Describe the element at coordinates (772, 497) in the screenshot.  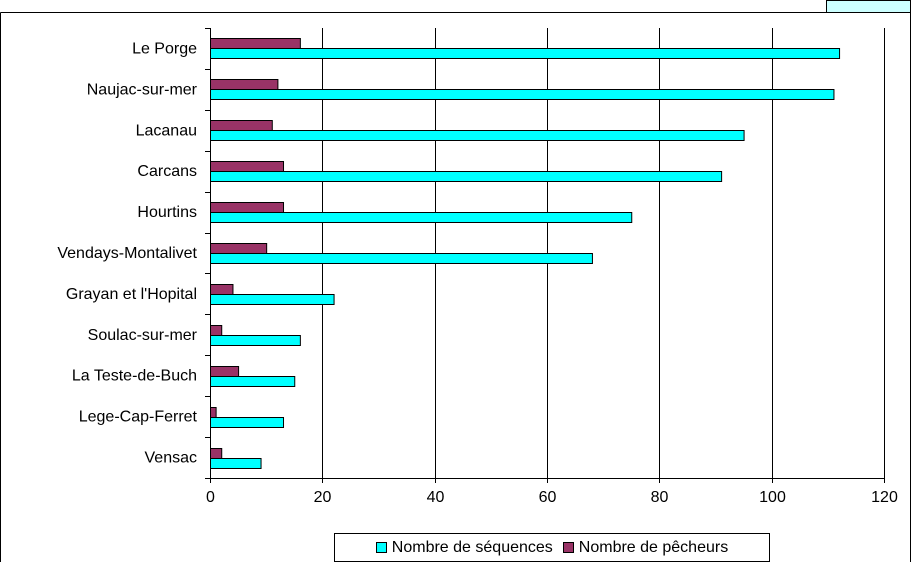
I see `x-tick-label: 100` at that location.